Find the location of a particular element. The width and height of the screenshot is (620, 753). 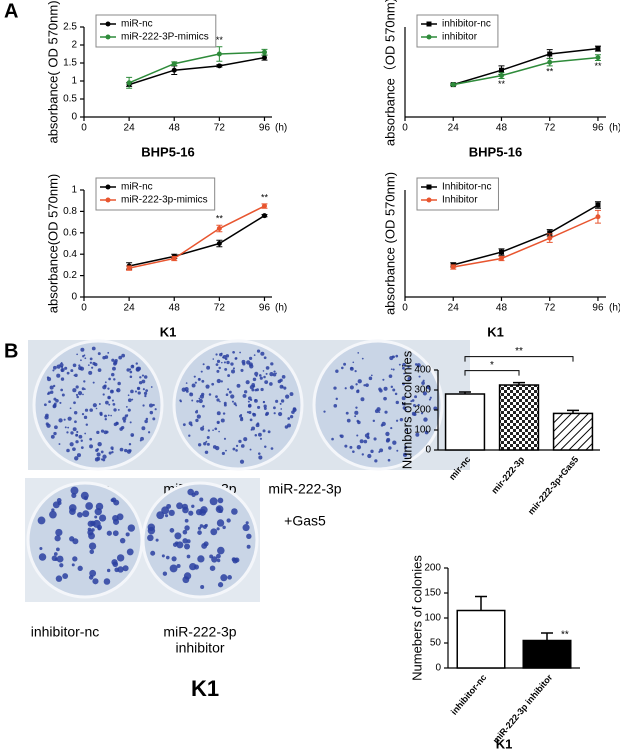

y-tick-label: 0 is located at coordinates (74, 117).